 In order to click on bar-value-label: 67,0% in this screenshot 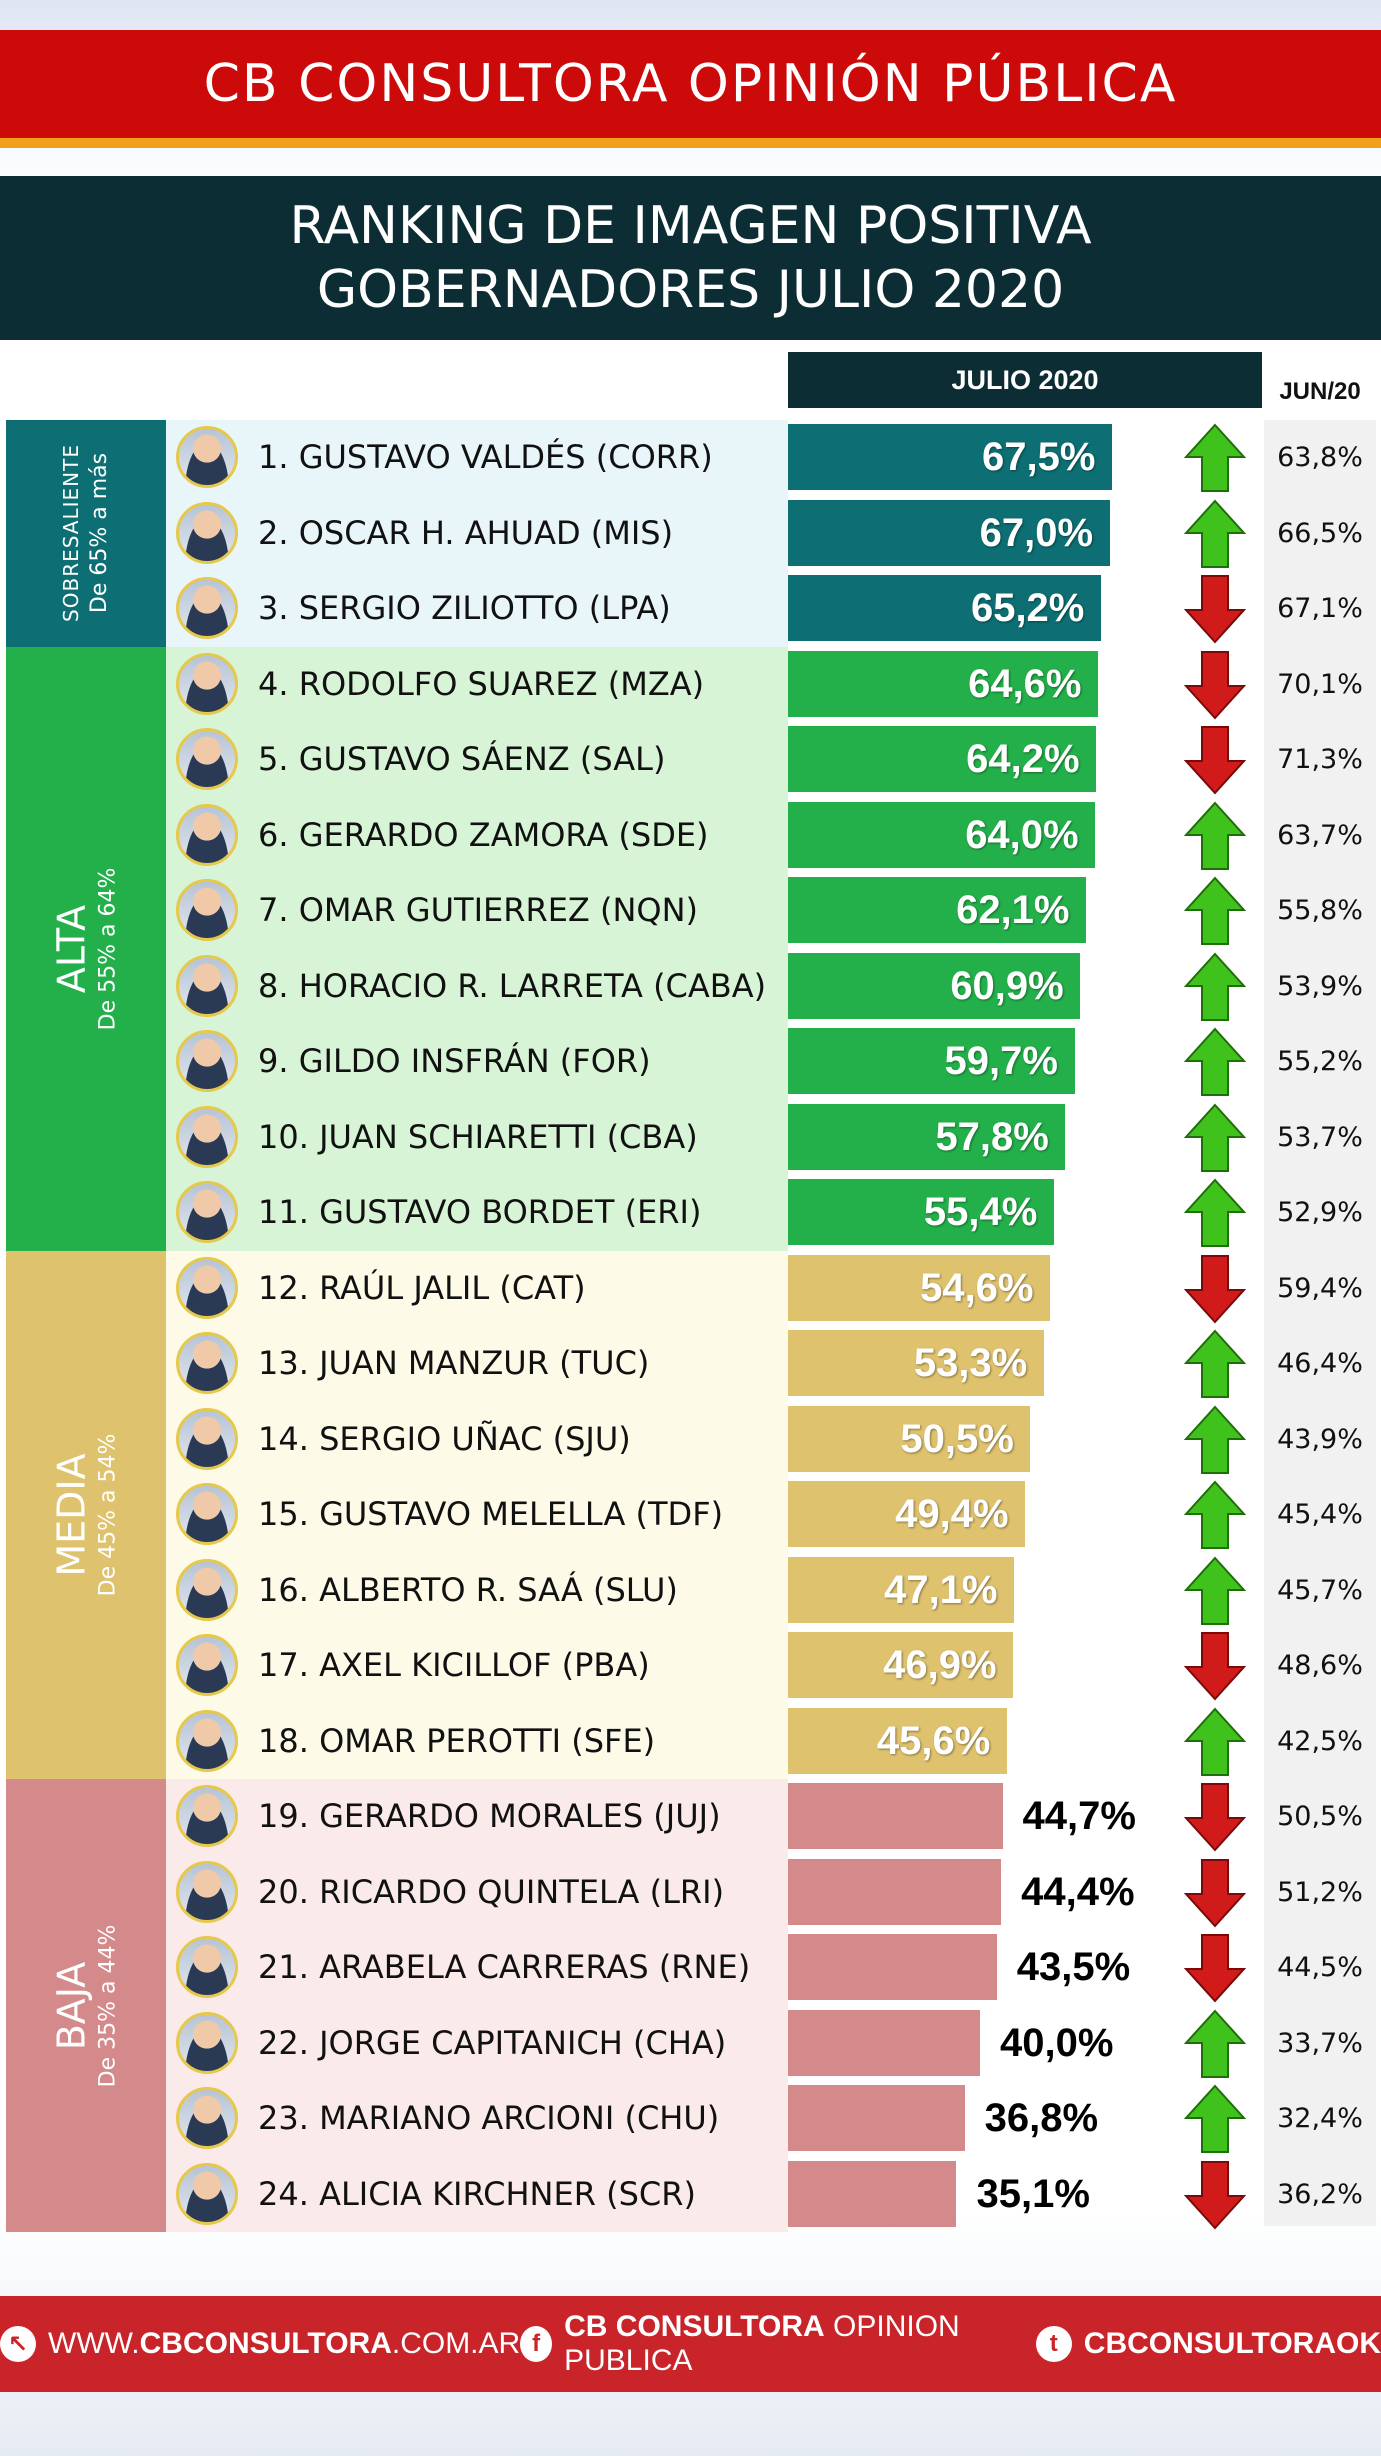, I will do `click(1036, 532)`.